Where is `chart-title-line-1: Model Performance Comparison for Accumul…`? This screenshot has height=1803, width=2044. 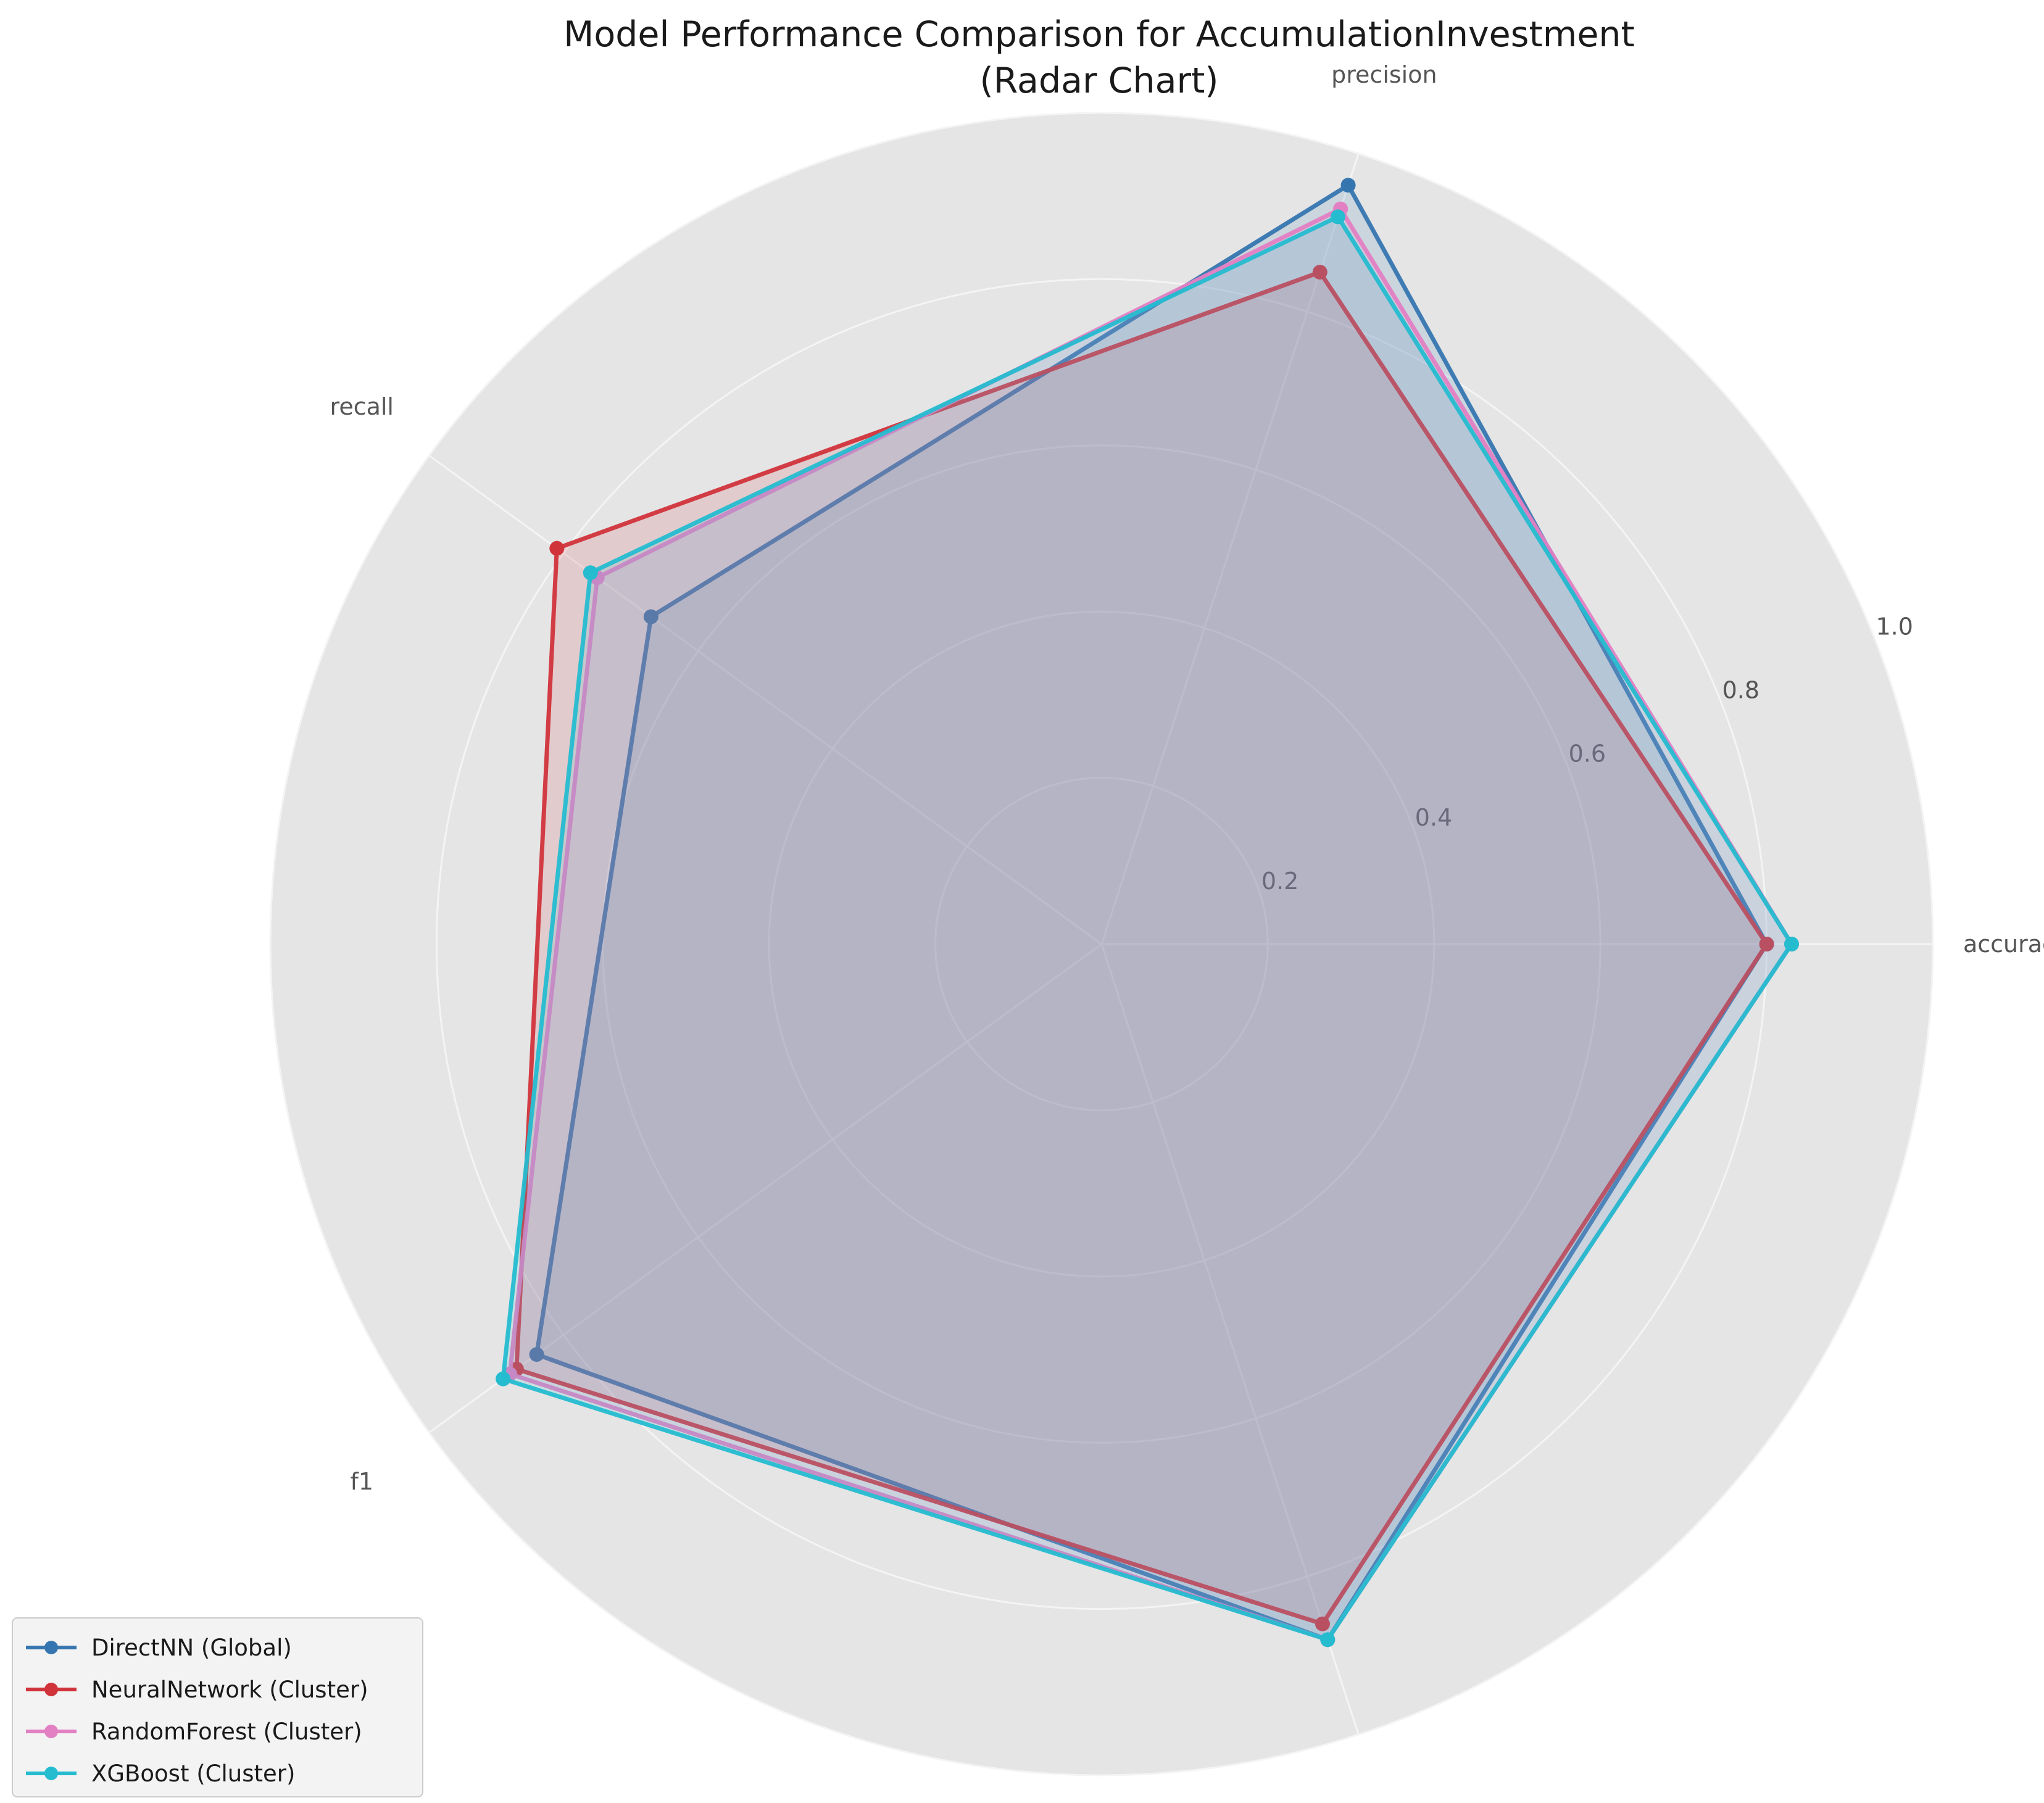
chart-title-line-1: Model Performance Comparison for Accumul… is located at coordinates (1099, 34).